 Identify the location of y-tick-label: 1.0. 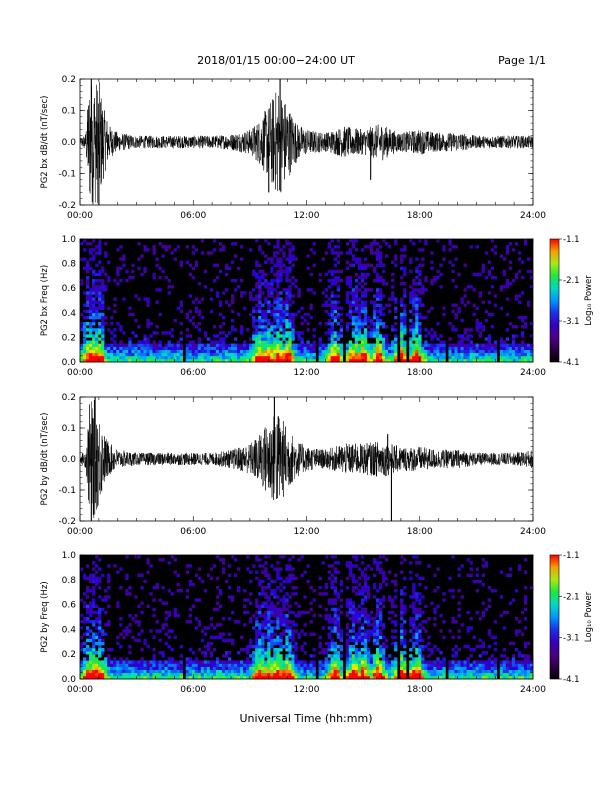
(69, 240).